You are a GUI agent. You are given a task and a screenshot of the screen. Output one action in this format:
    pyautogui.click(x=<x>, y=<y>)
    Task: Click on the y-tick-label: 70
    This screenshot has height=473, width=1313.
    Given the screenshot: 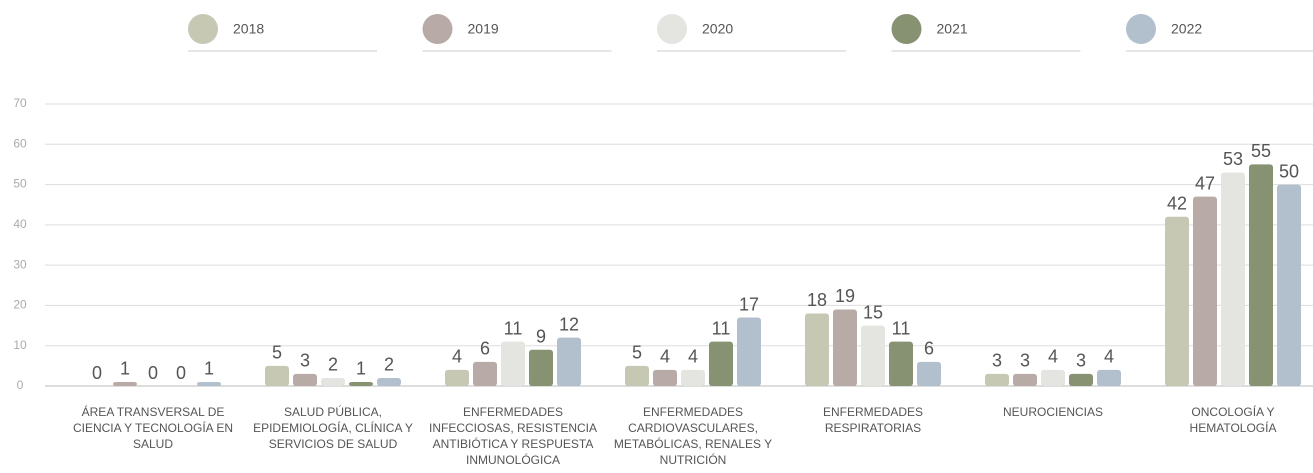 What is the action you would take?
    pyautogui.click(x=20, y=103)
    